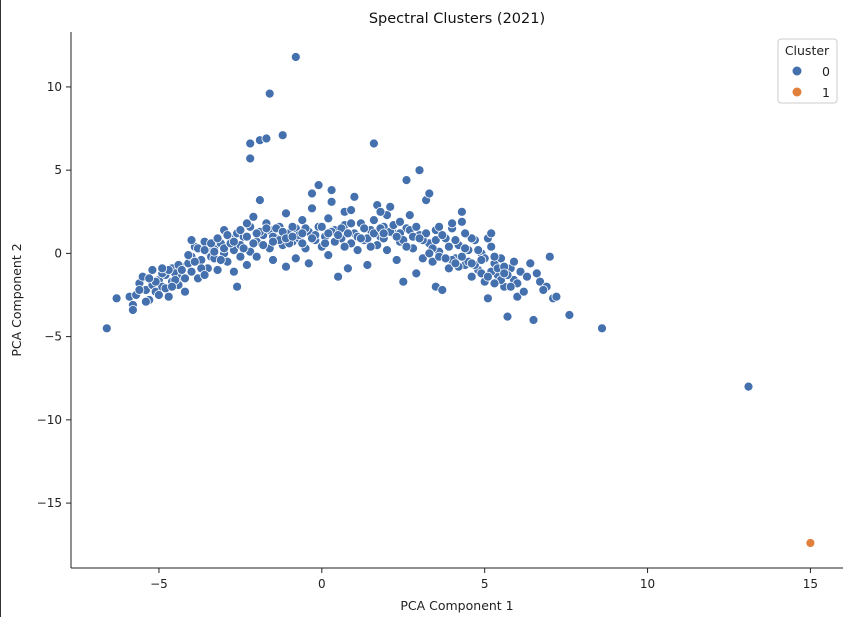  I want to click on x-axis-label: PCA Component 1, so click(456, 605).